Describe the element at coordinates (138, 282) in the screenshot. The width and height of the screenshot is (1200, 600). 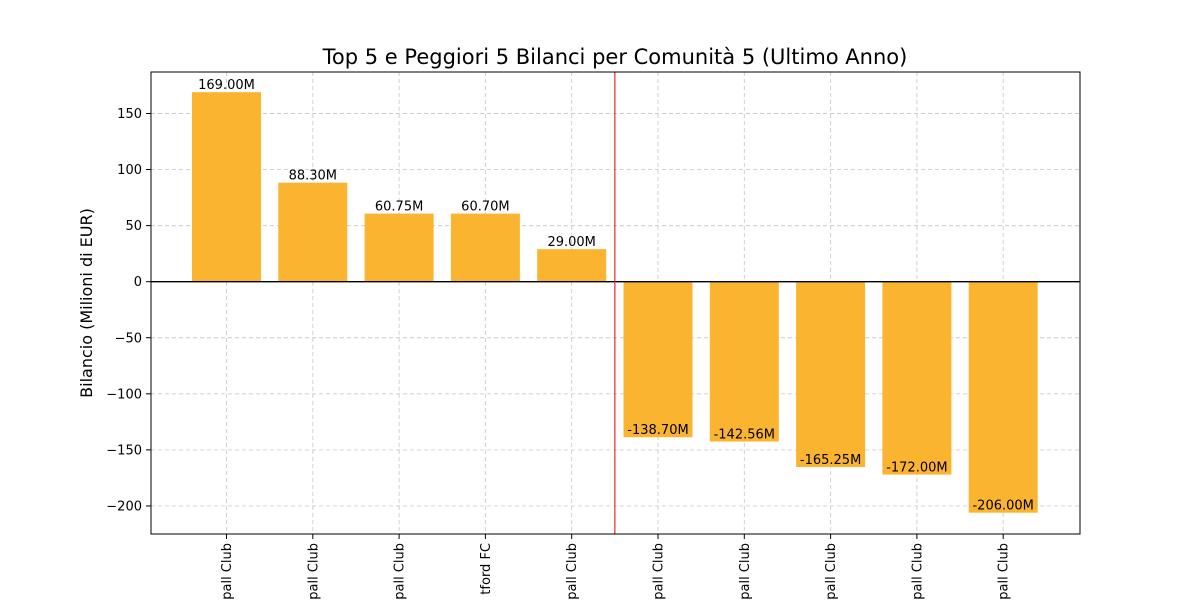
I see `y-tick-label: 0` at that location.